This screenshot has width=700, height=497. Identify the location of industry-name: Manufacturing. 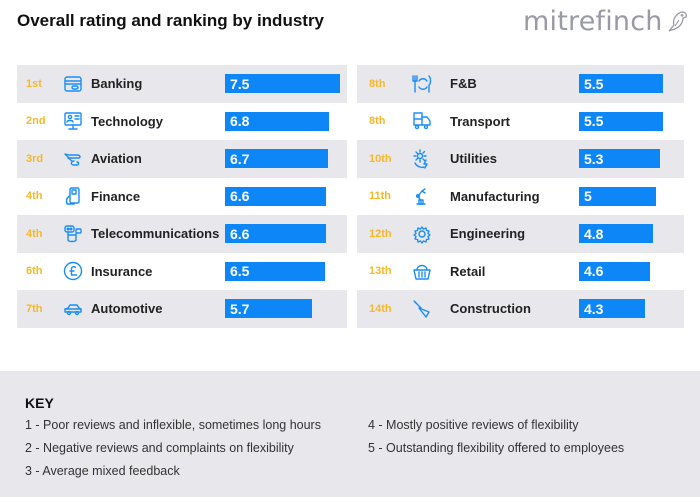
(495, 196).